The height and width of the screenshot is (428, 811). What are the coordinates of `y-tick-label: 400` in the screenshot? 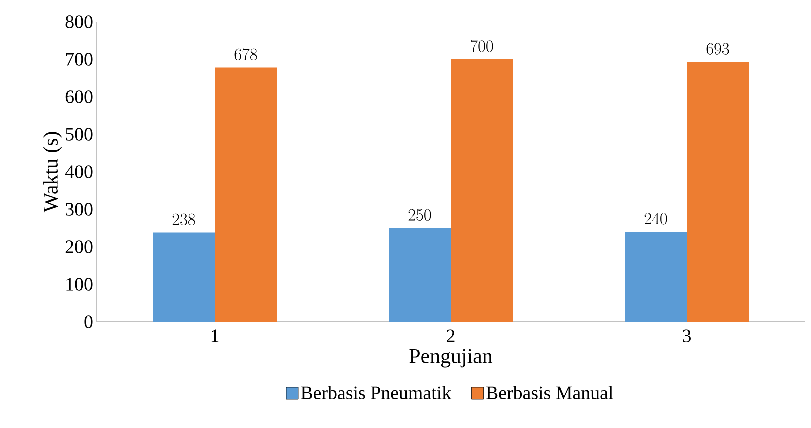 It's located at (79, 172).